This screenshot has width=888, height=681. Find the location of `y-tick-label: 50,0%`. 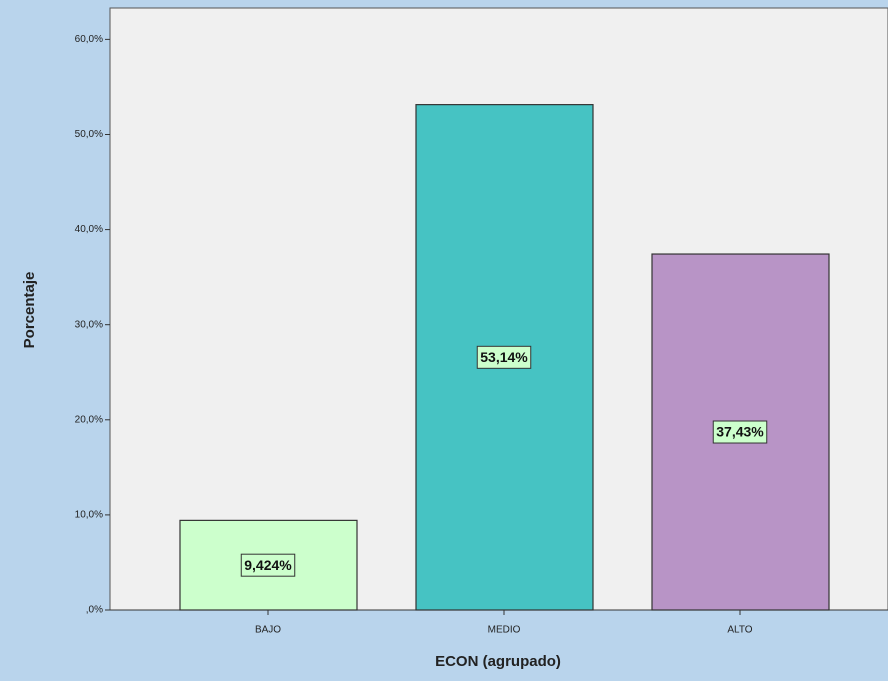

y-tick-label: 50,0% is located at coordinates (89, 134).